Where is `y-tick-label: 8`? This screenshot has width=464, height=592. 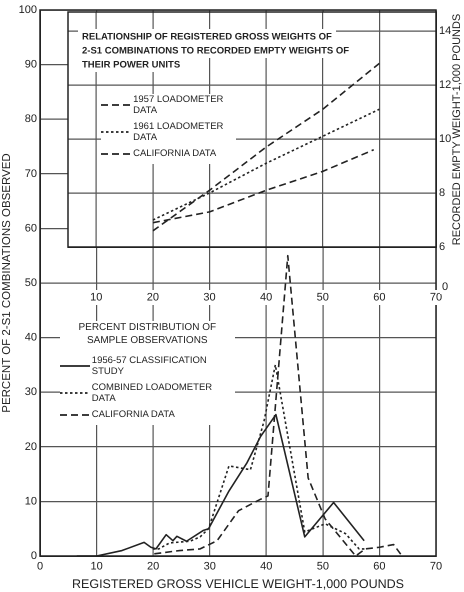 y-tick-label: 8 is located at coordinates (442, 193).